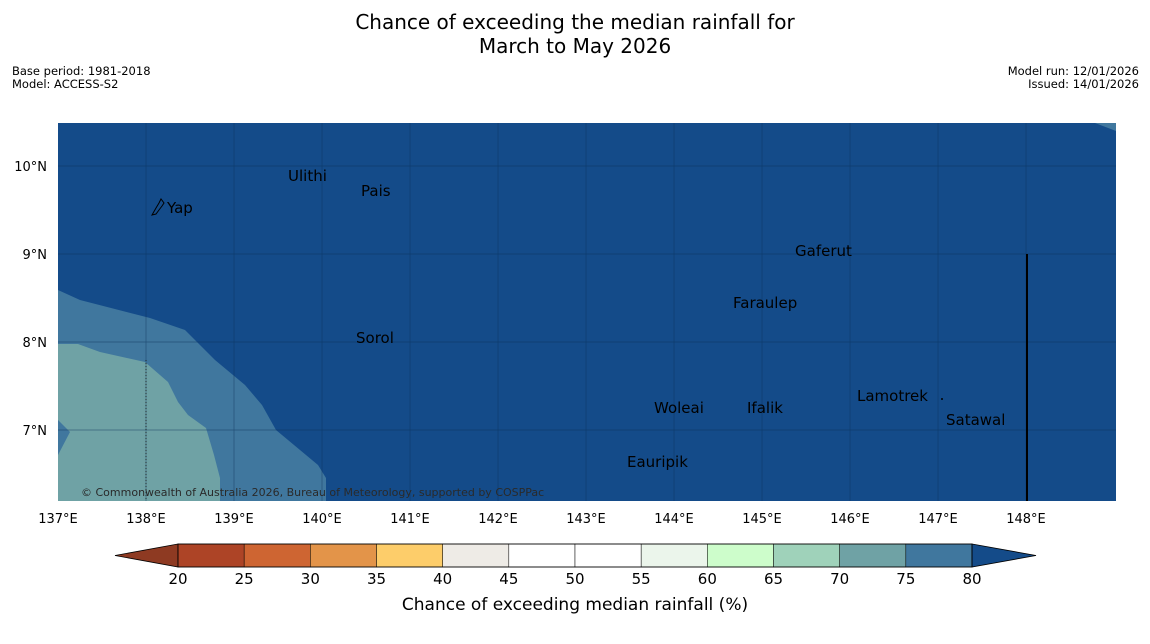 The image size is (1150, 644). I want to click on place-gaferut: Gaferut, so click(823, 251).